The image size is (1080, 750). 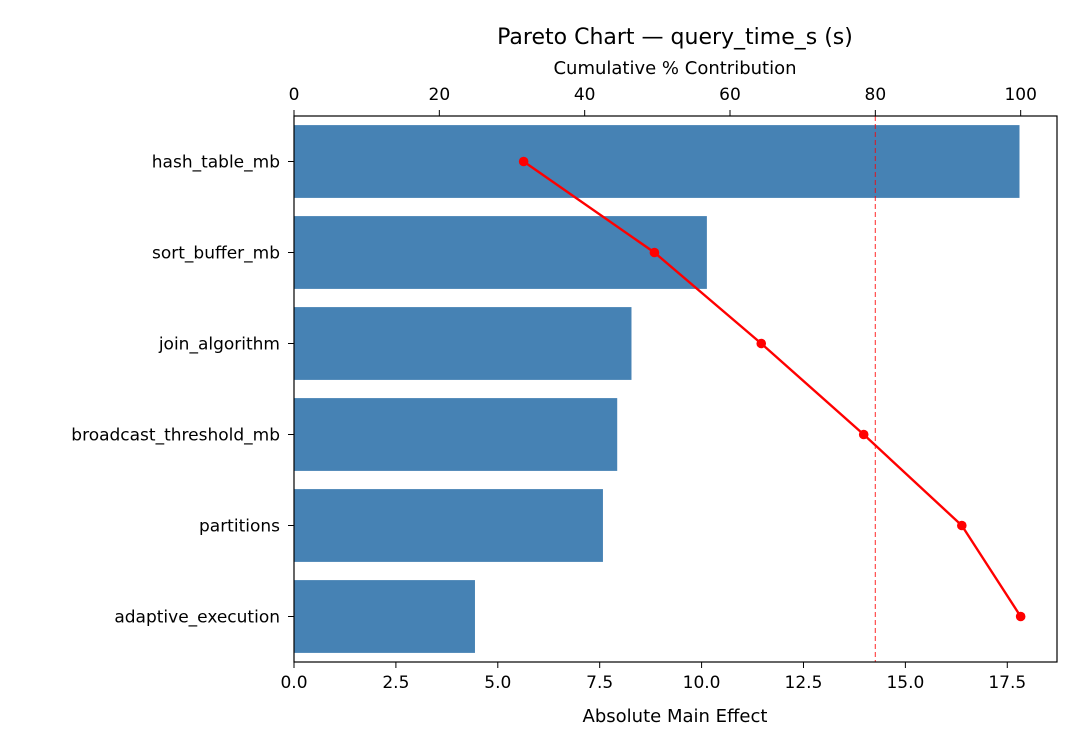 What do you see at coordinates (1007, 683) in the screenshot?
I see `x-tick-label: 17.5` at bounding box center [1007, 683].